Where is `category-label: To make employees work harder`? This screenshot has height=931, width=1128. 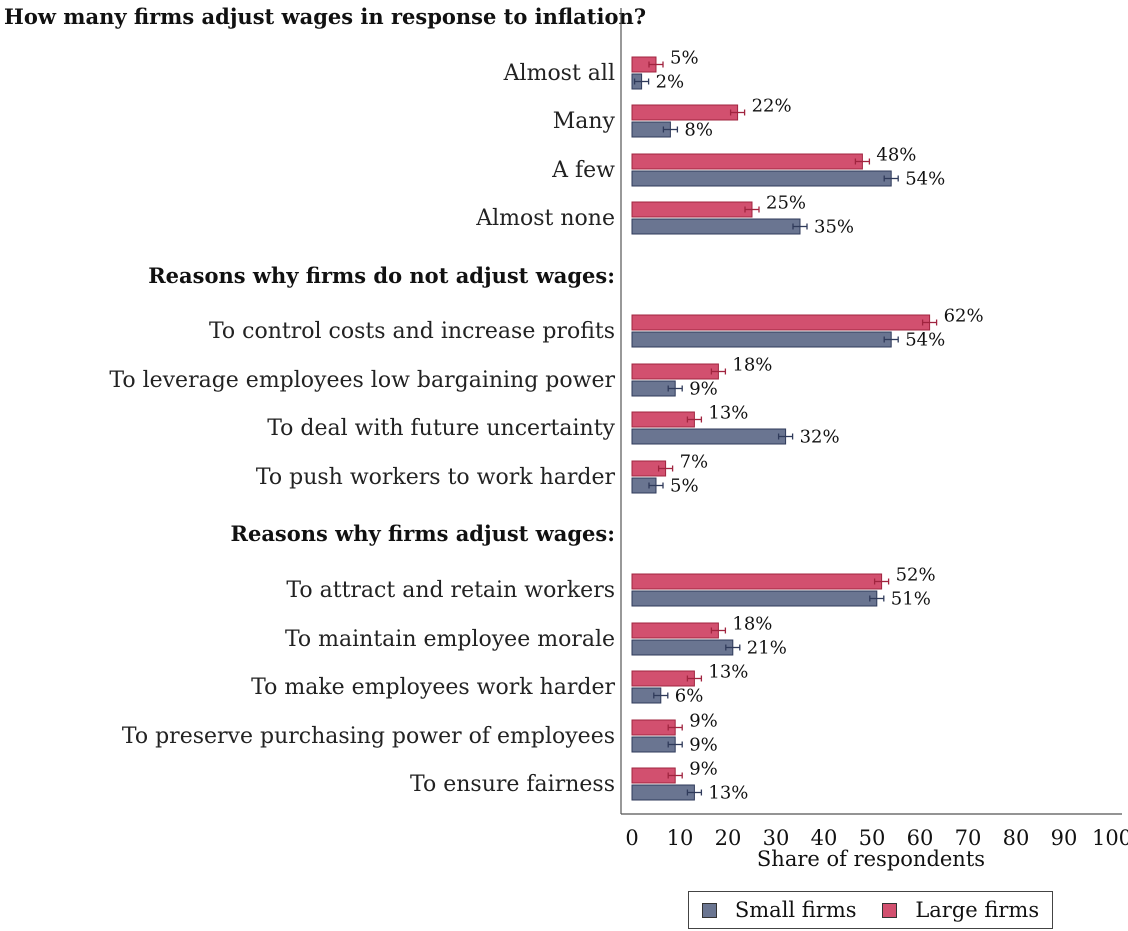 category-label: To make employees work harder is located at coordinates (433, 687).